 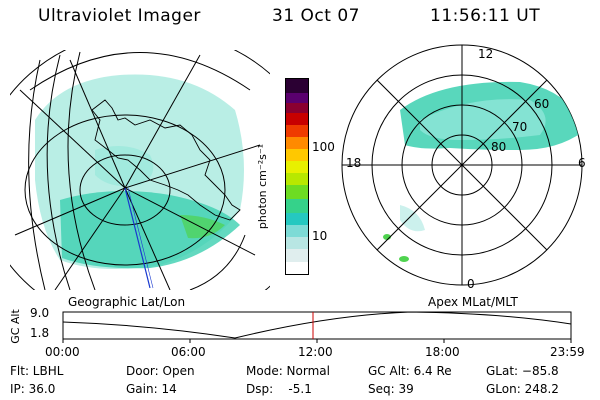 I want to click on mlt-label-0: 0, so click(x=471, y=284).